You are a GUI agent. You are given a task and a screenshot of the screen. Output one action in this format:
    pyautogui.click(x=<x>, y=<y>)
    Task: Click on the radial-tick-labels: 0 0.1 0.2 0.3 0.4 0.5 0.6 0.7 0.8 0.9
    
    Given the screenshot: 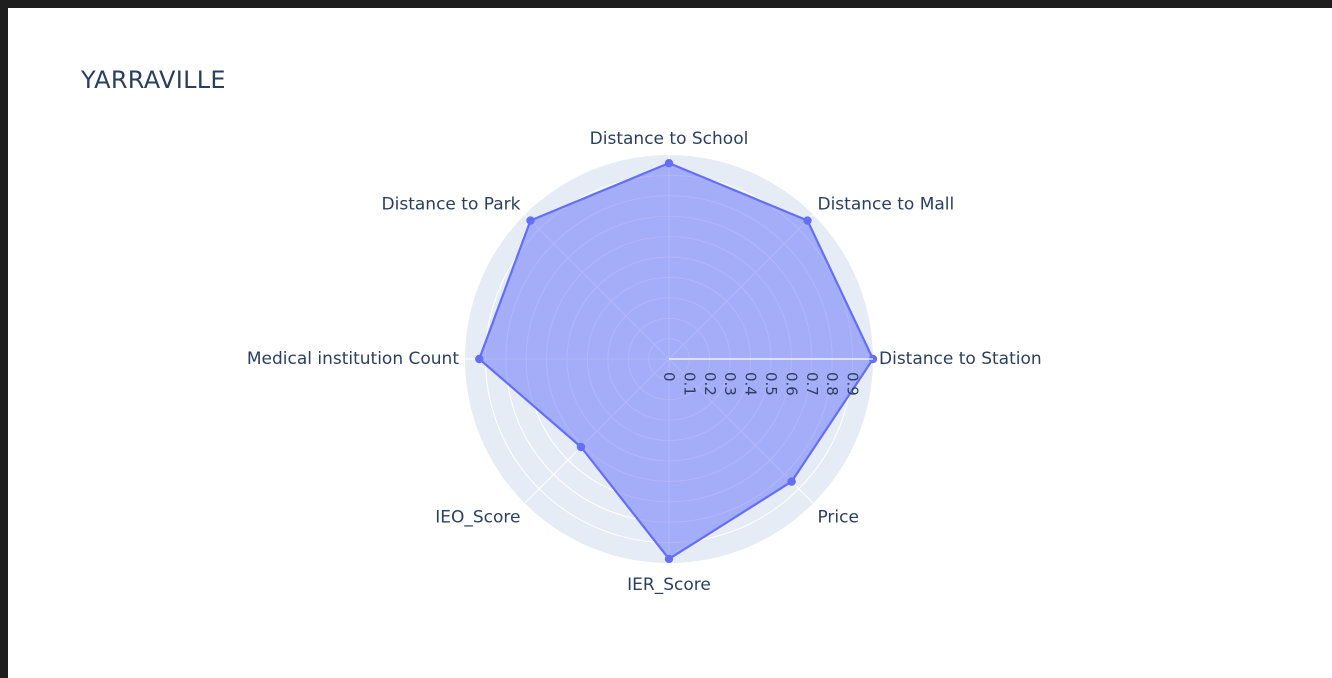 What is the action you would take?
    pyautogui.click(x=761, y=384)
    